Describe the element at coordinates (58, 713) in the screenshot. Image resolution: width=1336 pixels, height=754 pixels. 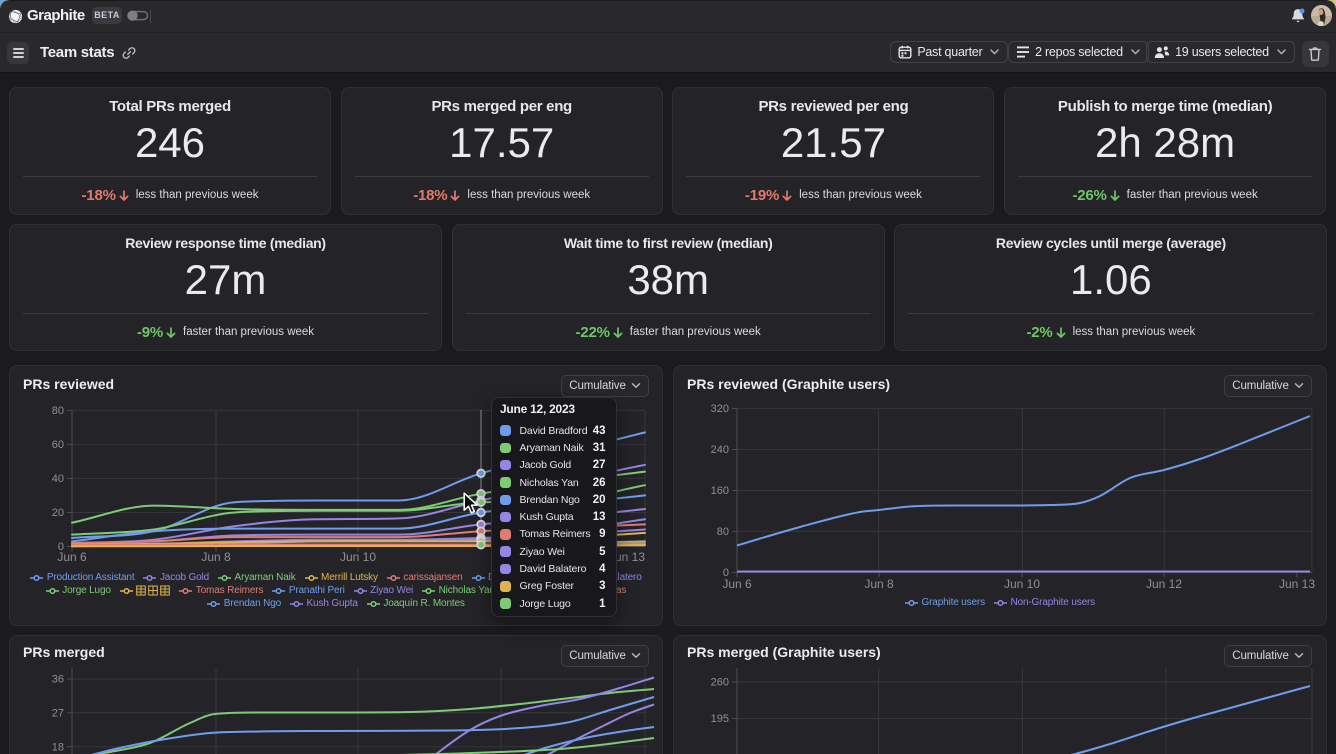
I see `svg-text: 27` at that location.